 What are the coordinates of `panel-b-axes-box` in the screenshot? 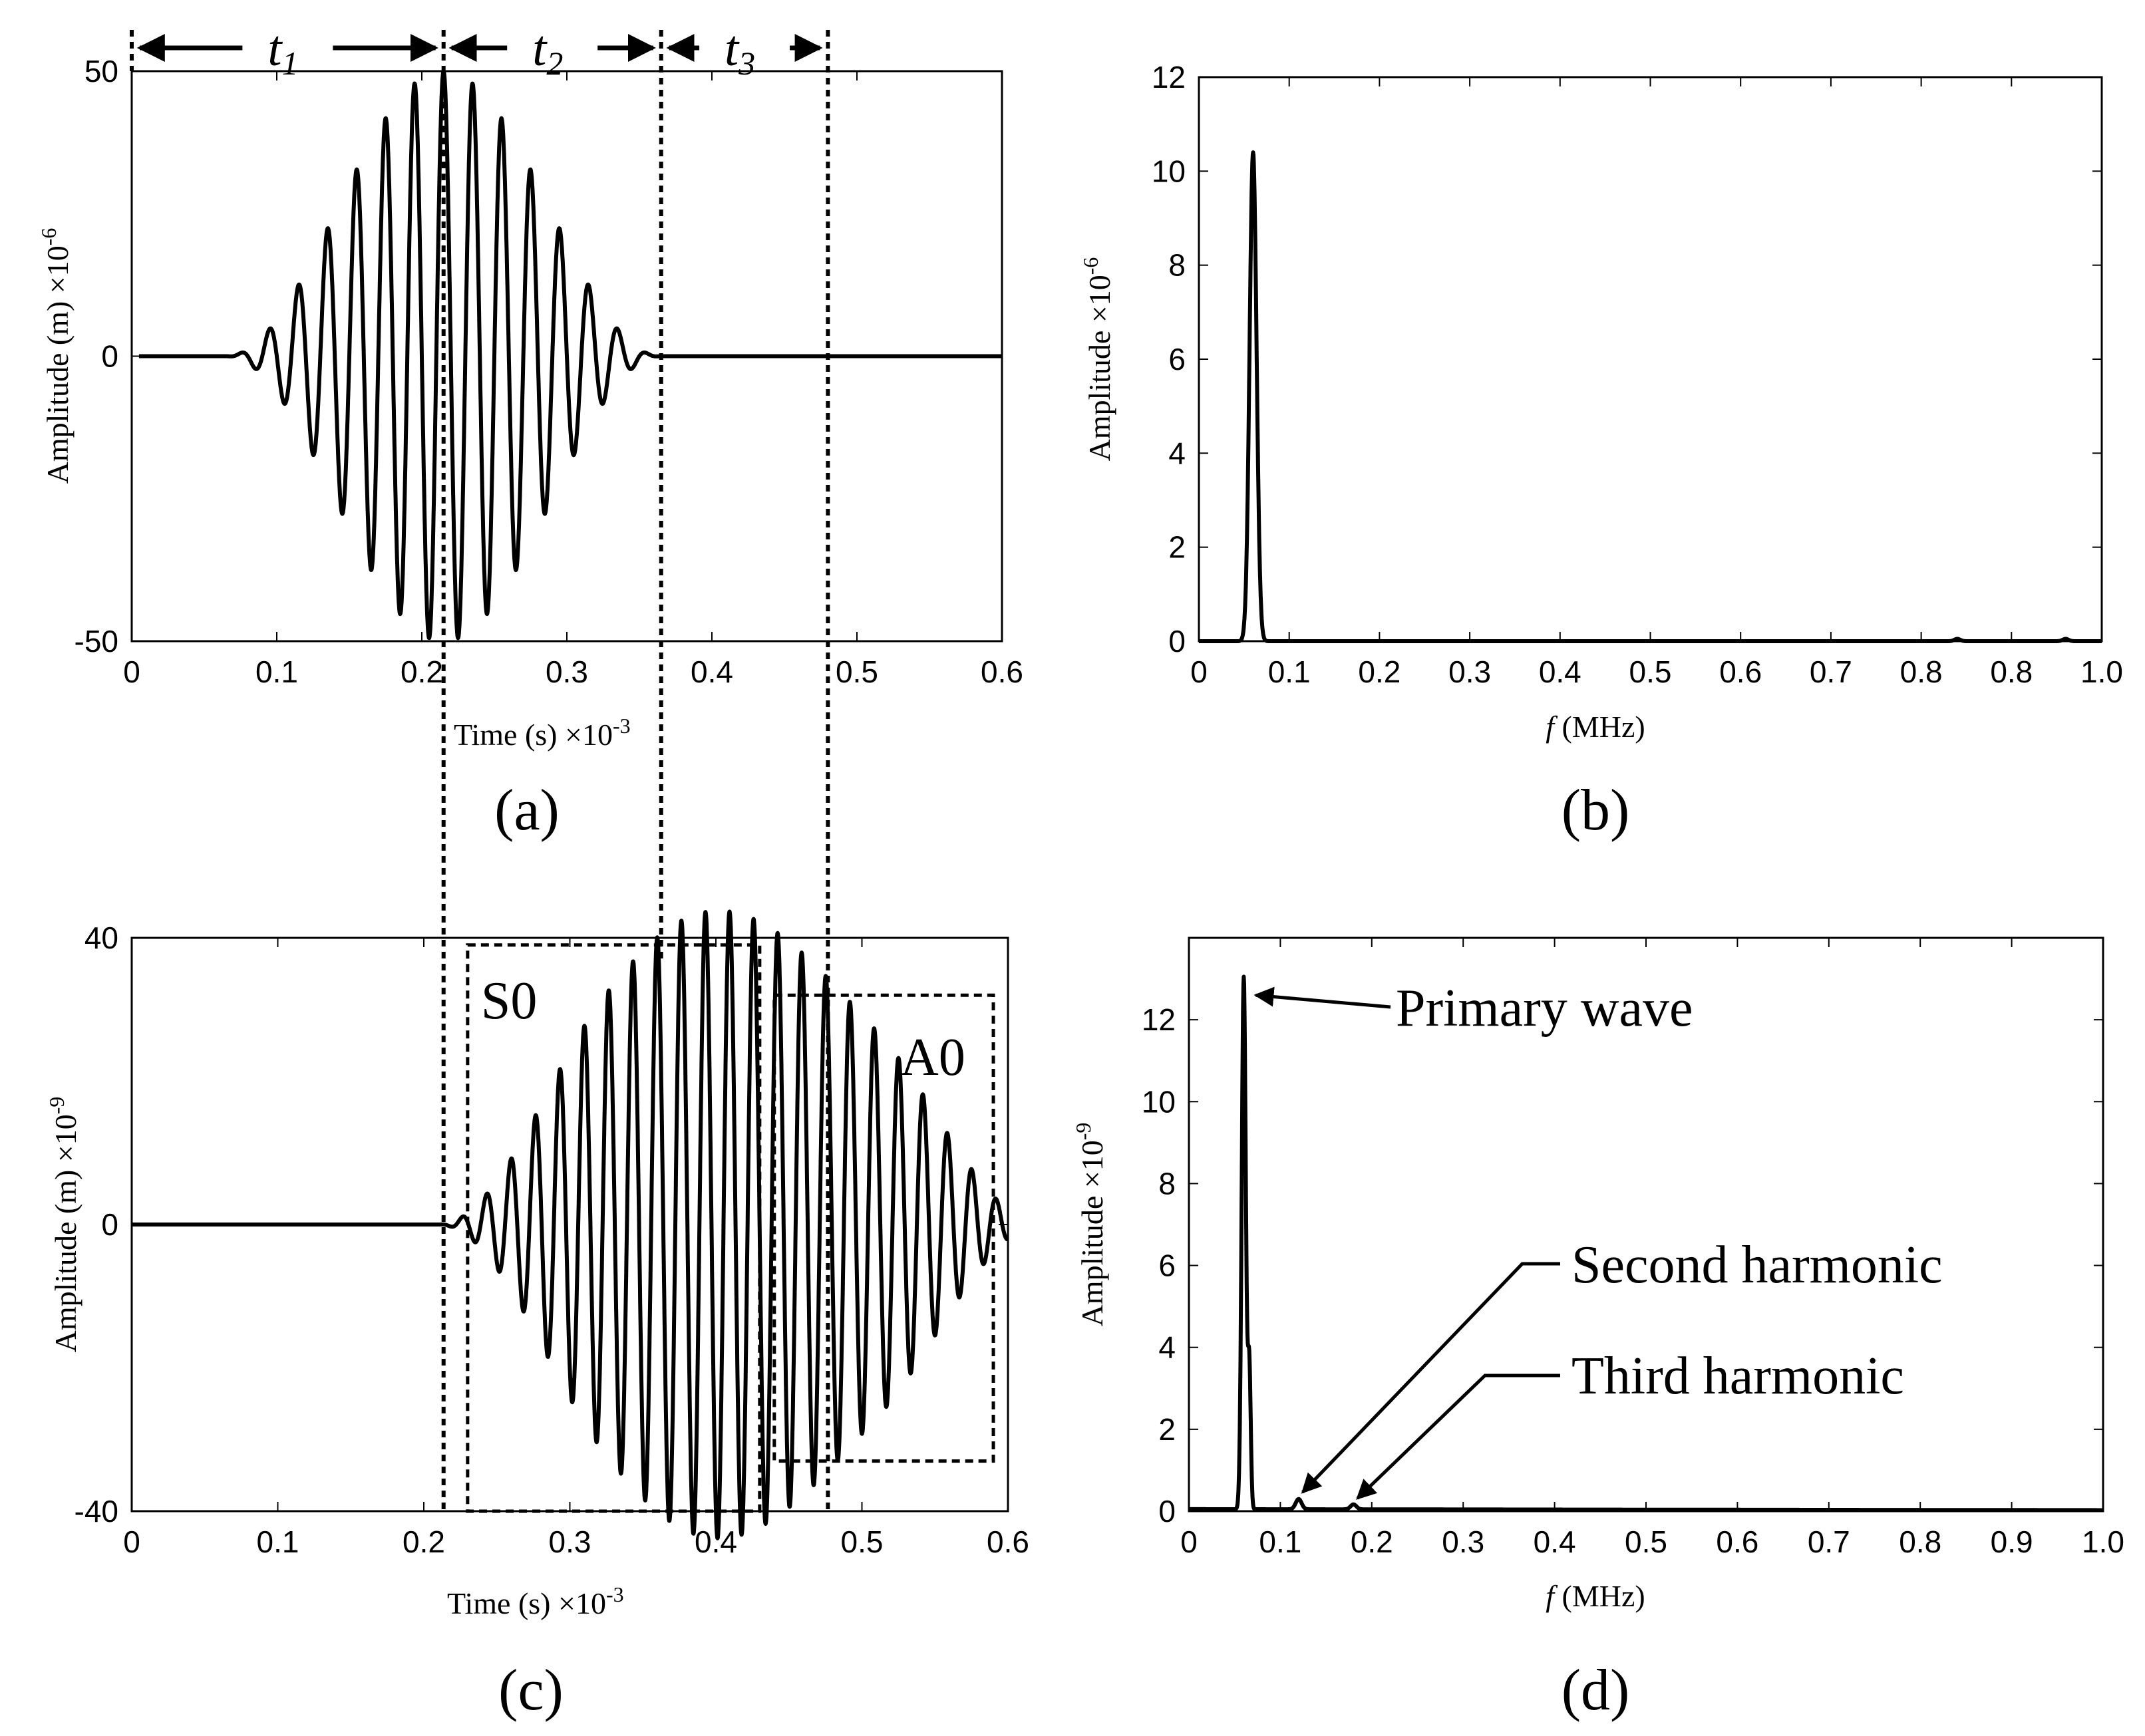 It's located at (1650, 359).